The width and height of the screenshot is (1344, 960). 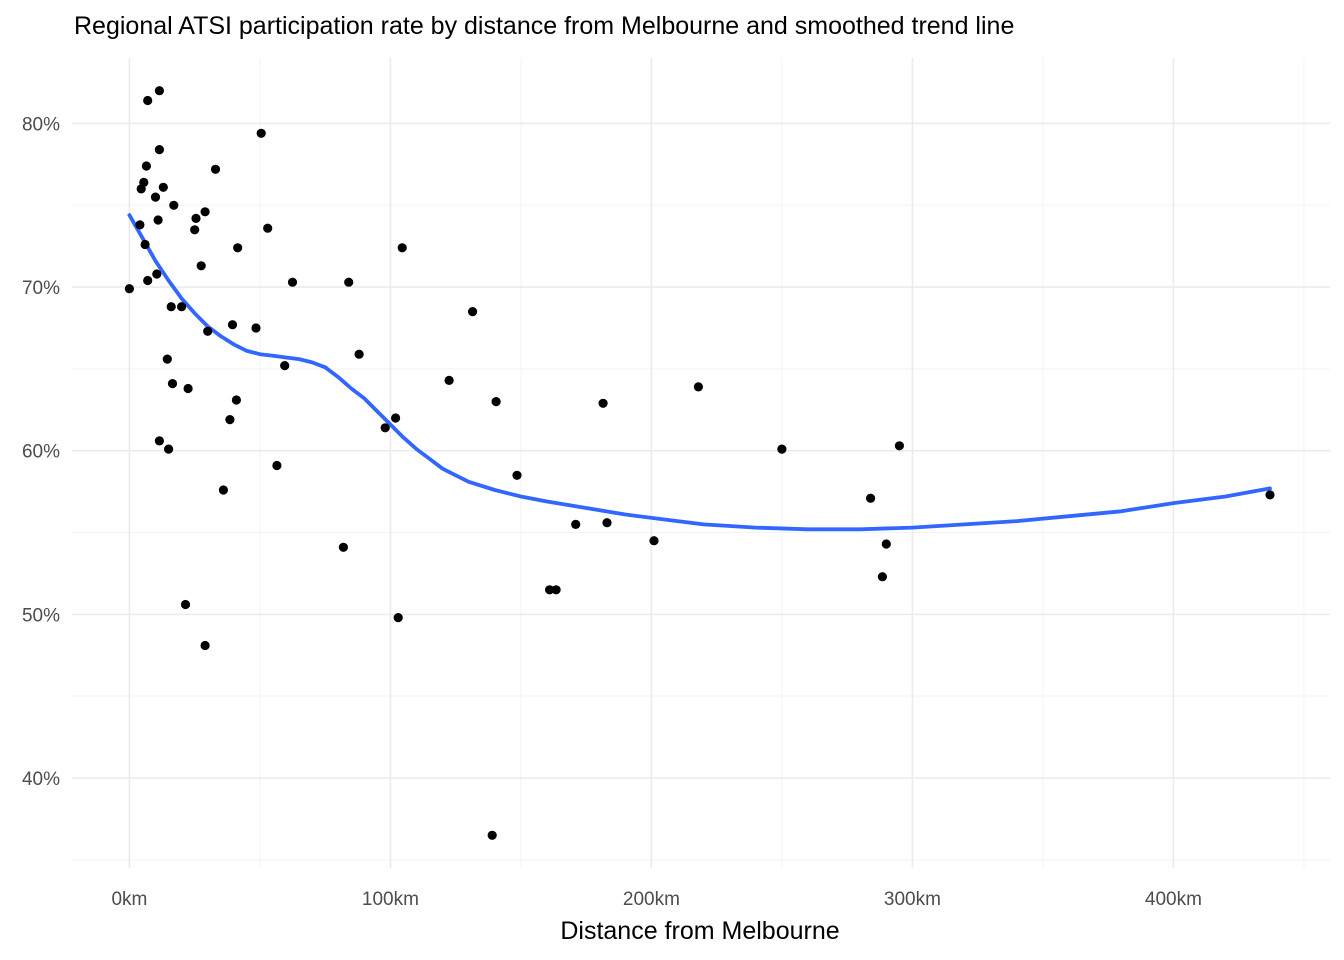 What do you see at coordinates (41, 615) in the screenshot?
I see `y-tick-label: 50%` at bounding box center [41, 615].